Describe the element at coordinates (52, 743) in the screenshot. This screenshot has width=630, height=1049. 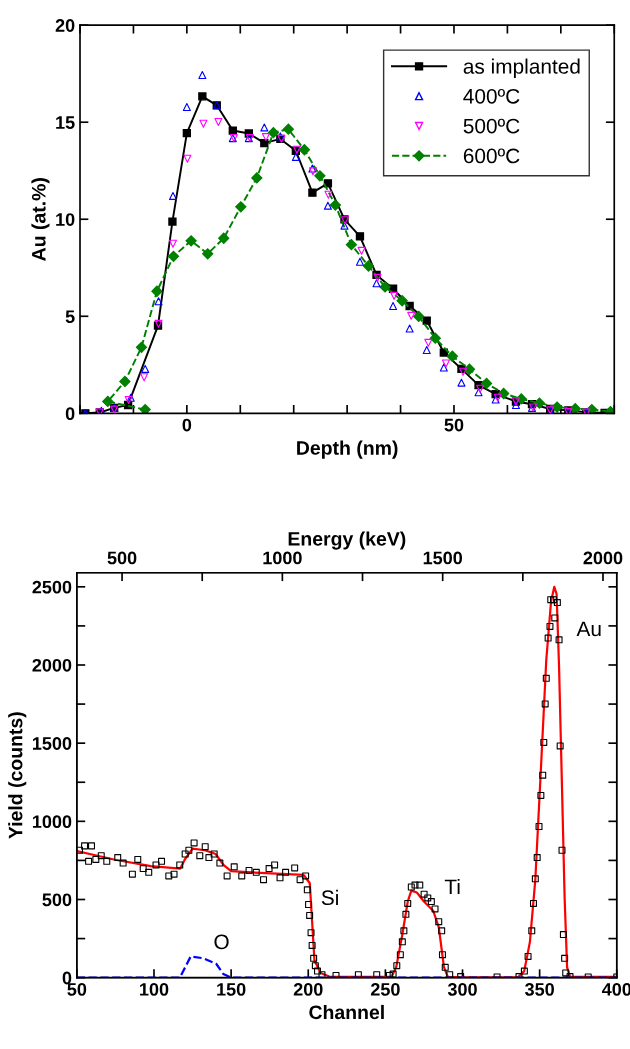
I see `y-tick-label: 1500` at that location.